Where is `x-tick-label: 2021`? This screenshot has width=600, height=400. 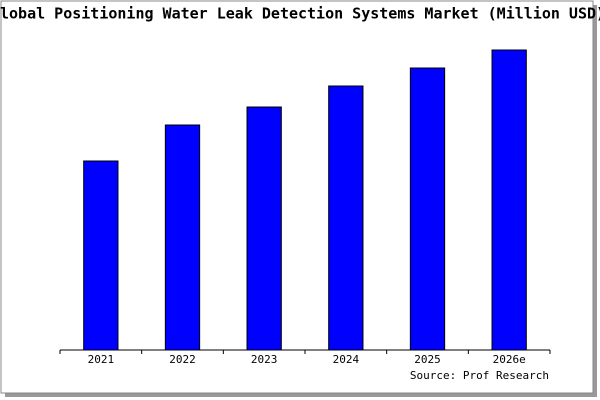 x-tick-label: 2021 is located at coordinates (101, 359).